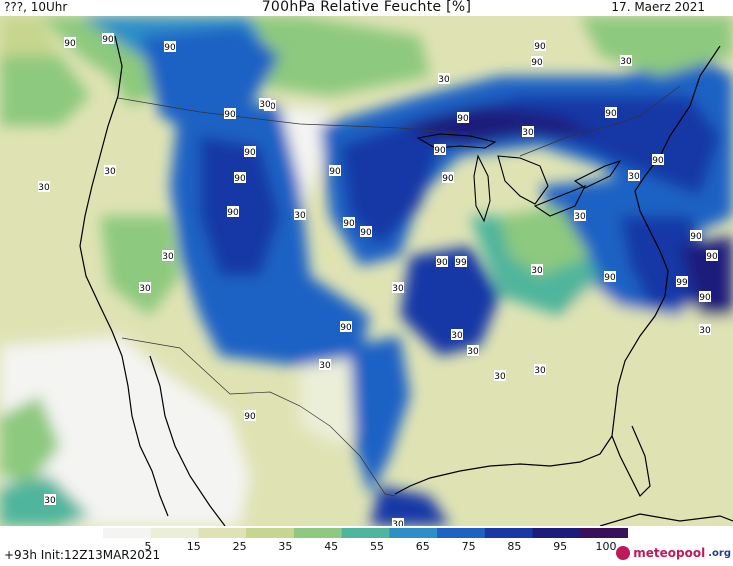 The image size is (733, 566). Describe the element at coordinates (719, 553) in the screenshot. I see `brand-tld: .org` at that location.